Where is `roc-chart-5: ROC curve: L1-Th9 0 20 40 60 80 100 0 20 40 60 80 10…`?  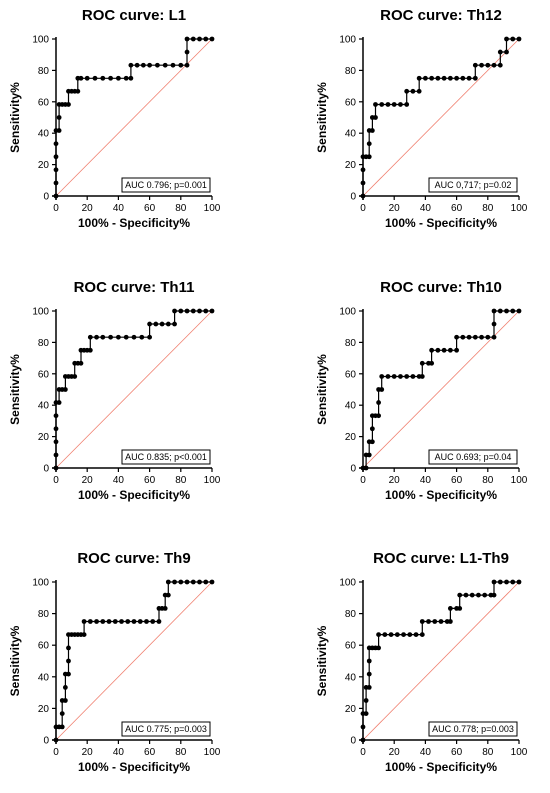
roc-chart-5: ROC curve: L1-Th9 0 20 40 60 80 100 0 20 40 60 80 10… is located at coordinates (421, 662).